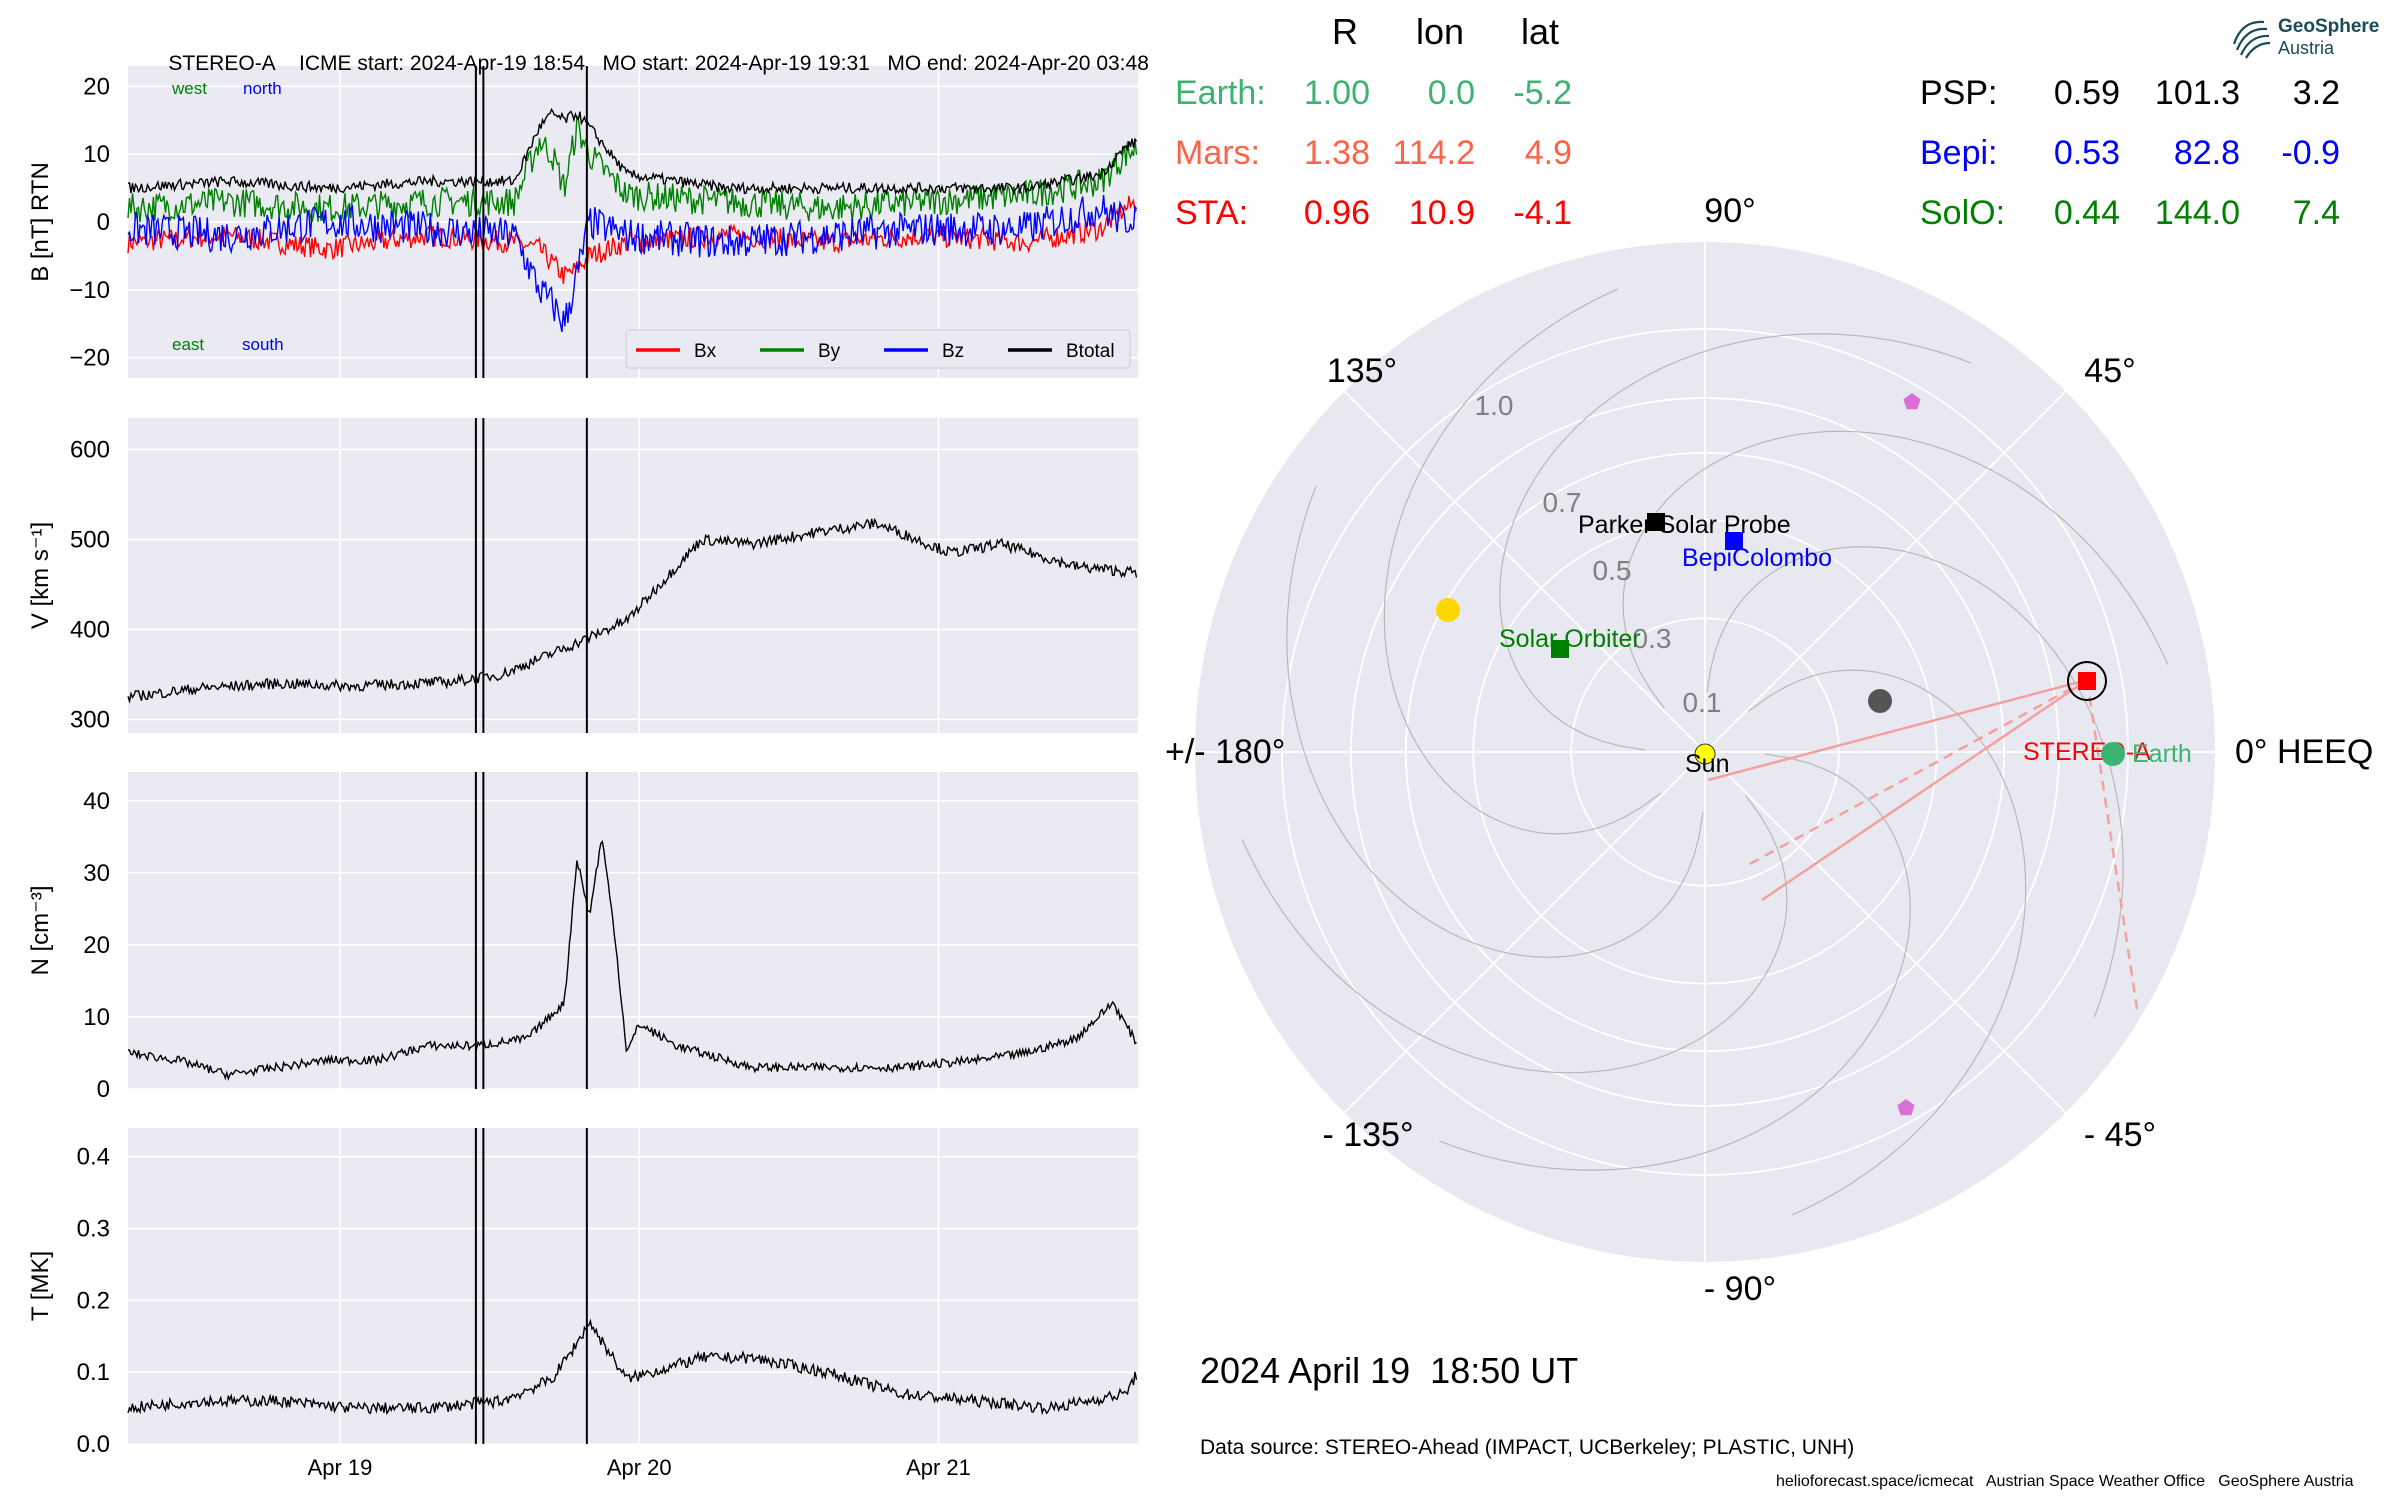 The image size is (2400, 1505). What do you see at coordinates (262, 88) in the screenshot?
I see `tag-north: north` at bounding box center [262, 88].